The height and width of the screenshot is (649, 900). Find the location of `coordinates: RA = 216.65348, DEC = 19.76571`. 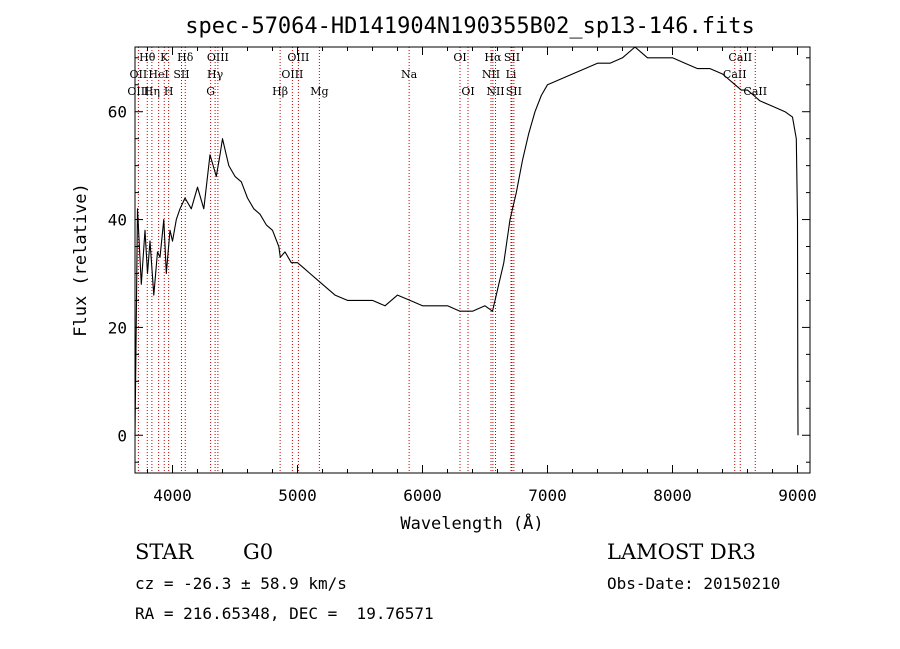

coordinates: RA = 216.65348, DEC = 19.76571 is located at coordinates (284, 613).